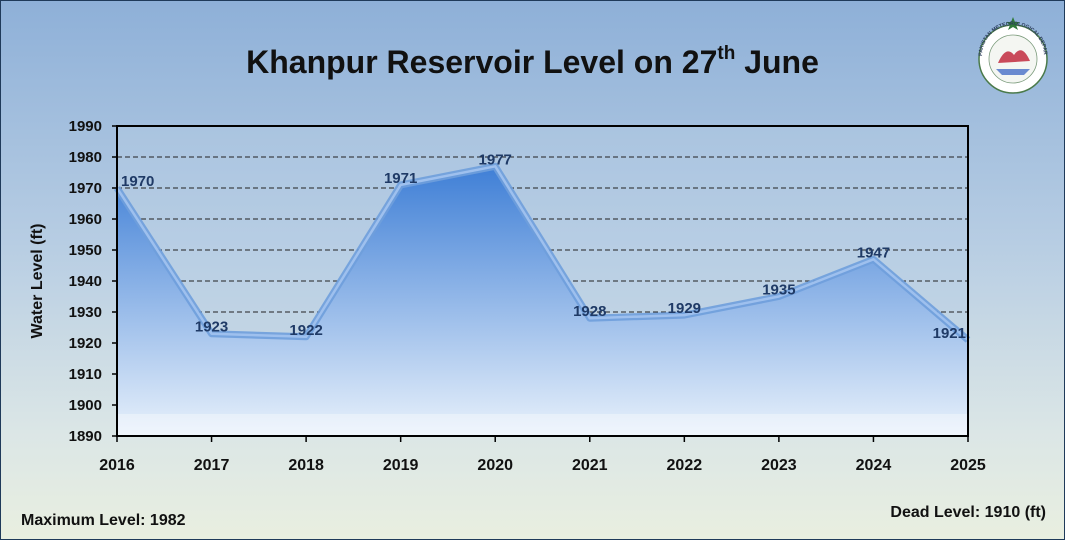 The height and width of the screenshot is (540, 1065). I want to click on y-tick-label: 1930, so click(85, 312).